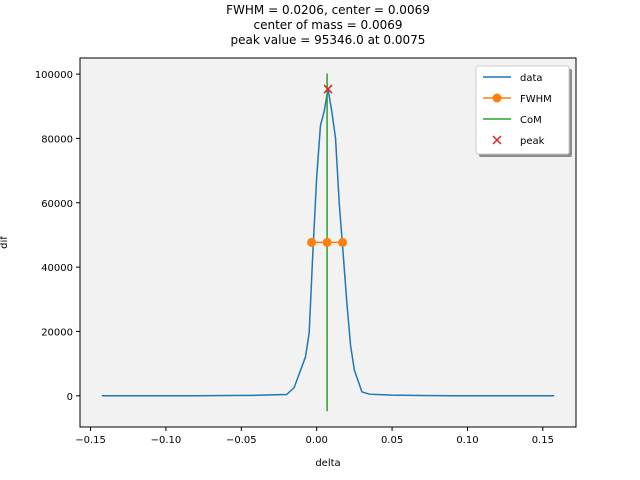 The image size is (640, 480). I want to click on y-tick-label: 20000, so click(57, 332).